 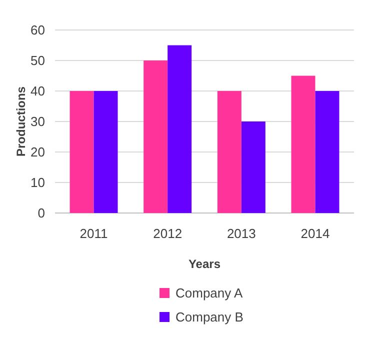 I want to click on x-tick-label: 2013, so click(x=241, y=233).